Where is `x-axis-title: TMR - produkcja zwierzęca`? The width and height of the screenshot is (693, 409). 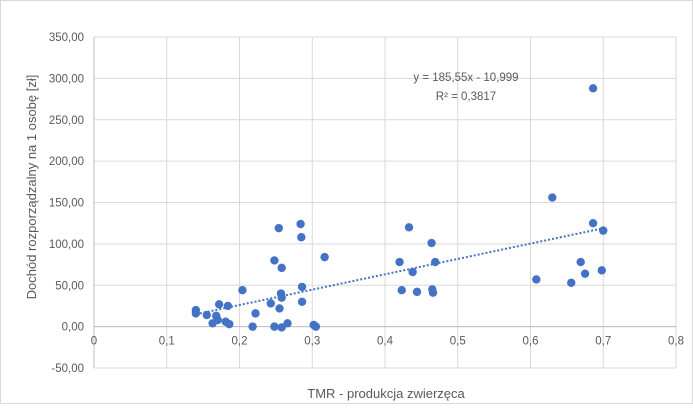 x-axis-title: TMR - produkcja zwierzęca is located at coordinates (386, 393).